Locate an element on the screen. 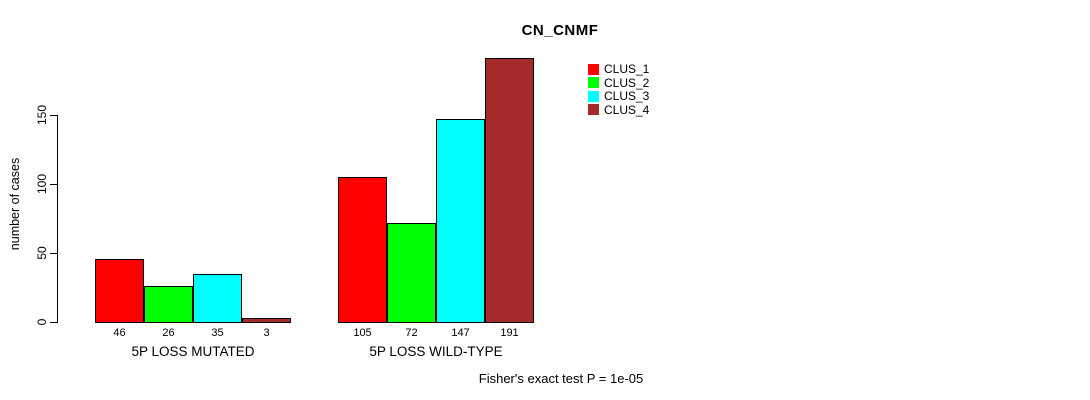 Image resolution: width=1090 pixels, height=400 pixels. bar-value-label: 147 is located at coordinates (460, 333).